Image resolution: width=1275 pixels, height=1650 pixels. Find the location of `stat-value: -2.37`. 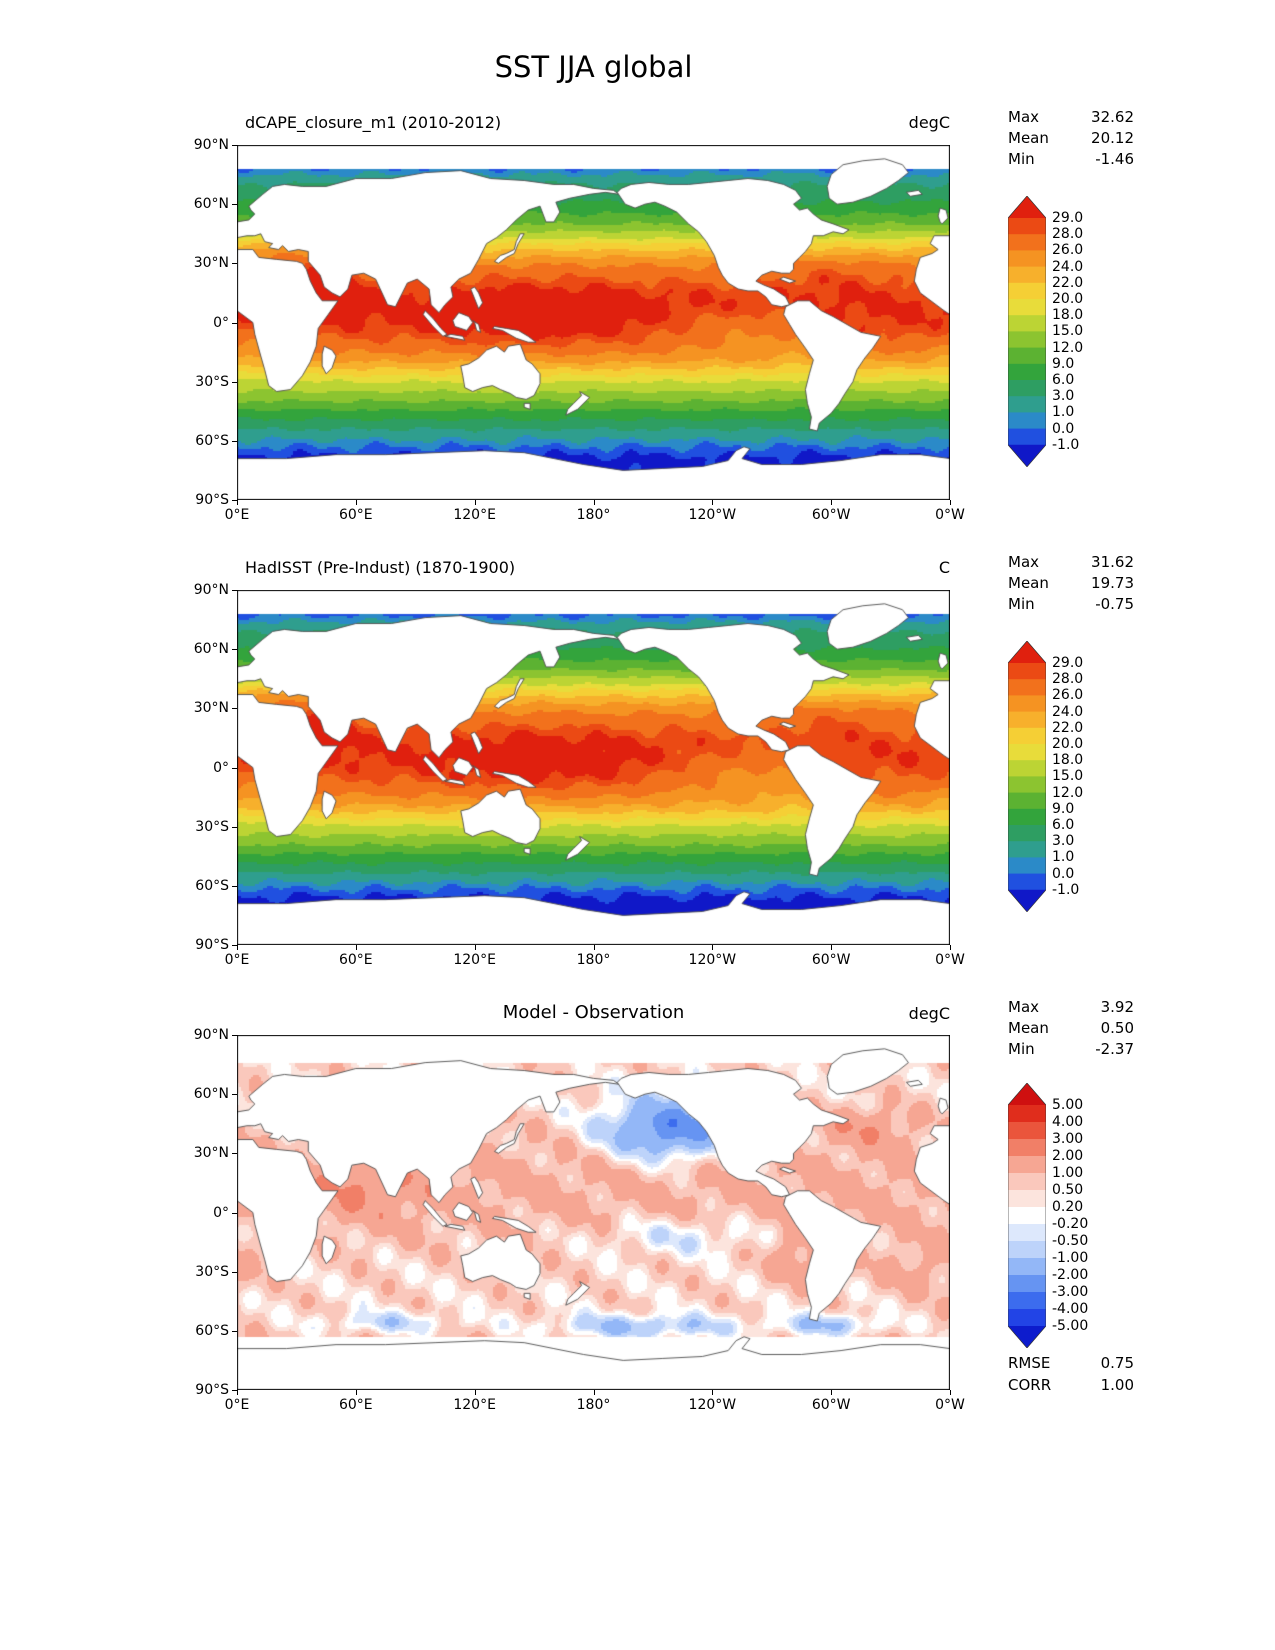

stat-value: -2.37 is located at coordinates (1114, 1049).